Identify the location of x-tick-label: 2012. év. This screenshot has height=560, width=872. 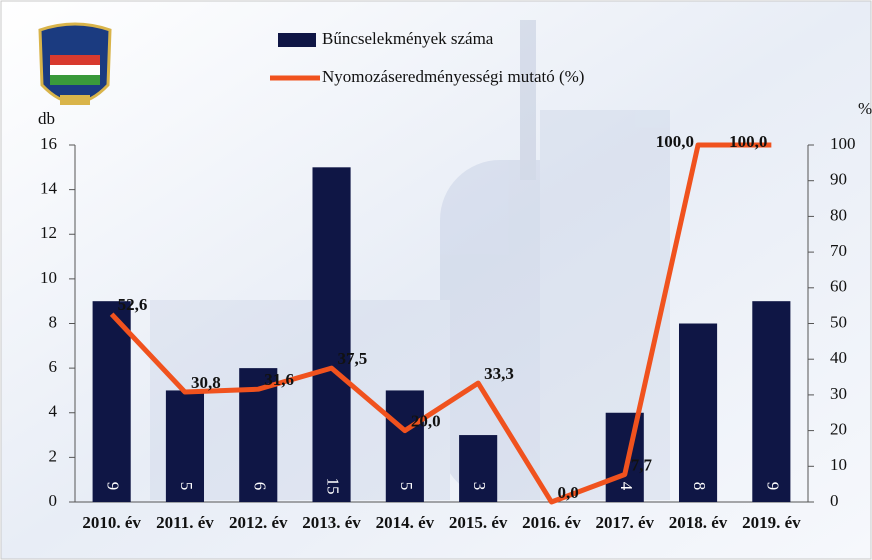
(258, 522).